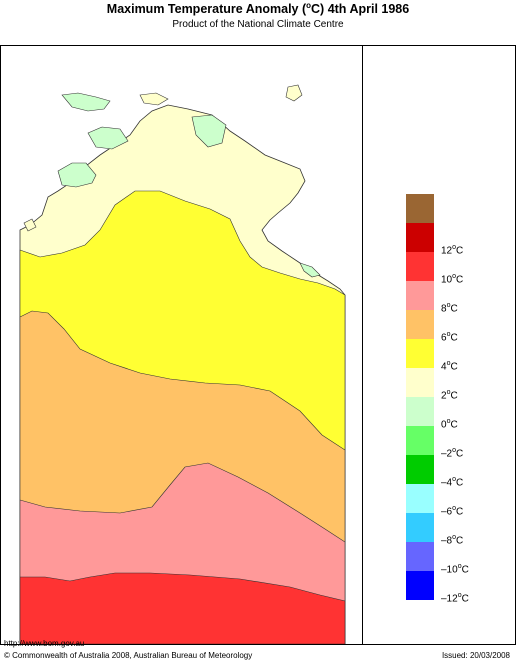 This screenshot has height=660, width=516. I want to click on legend-label: –4oC, so click(452, 482).